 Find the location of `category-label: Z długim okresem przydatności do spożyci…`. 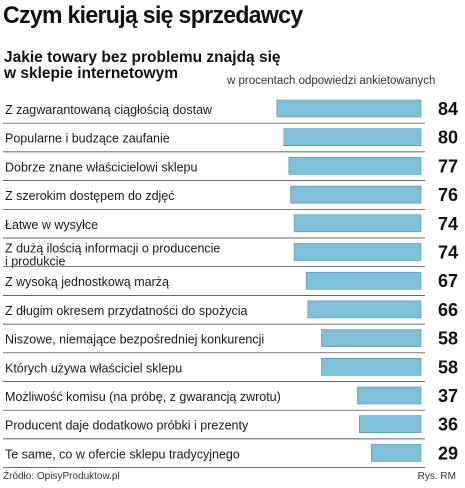

category-label: Z długim okresem przydatności do spożyci… is located at coordinates (126, 311).